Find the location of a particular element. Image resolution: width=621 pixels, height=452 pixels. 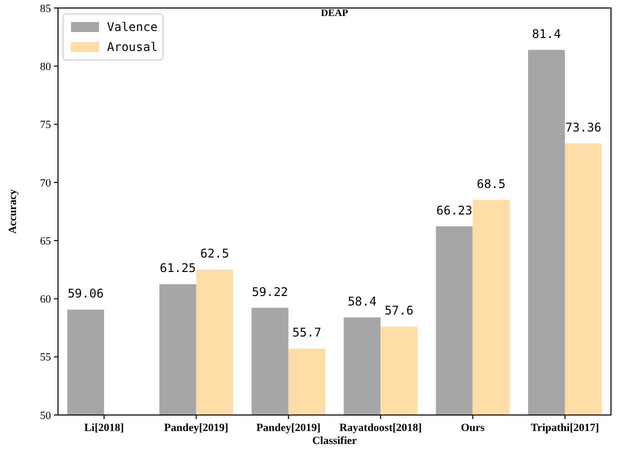

data-label: 81.4 is located at coordinates (546, 33).